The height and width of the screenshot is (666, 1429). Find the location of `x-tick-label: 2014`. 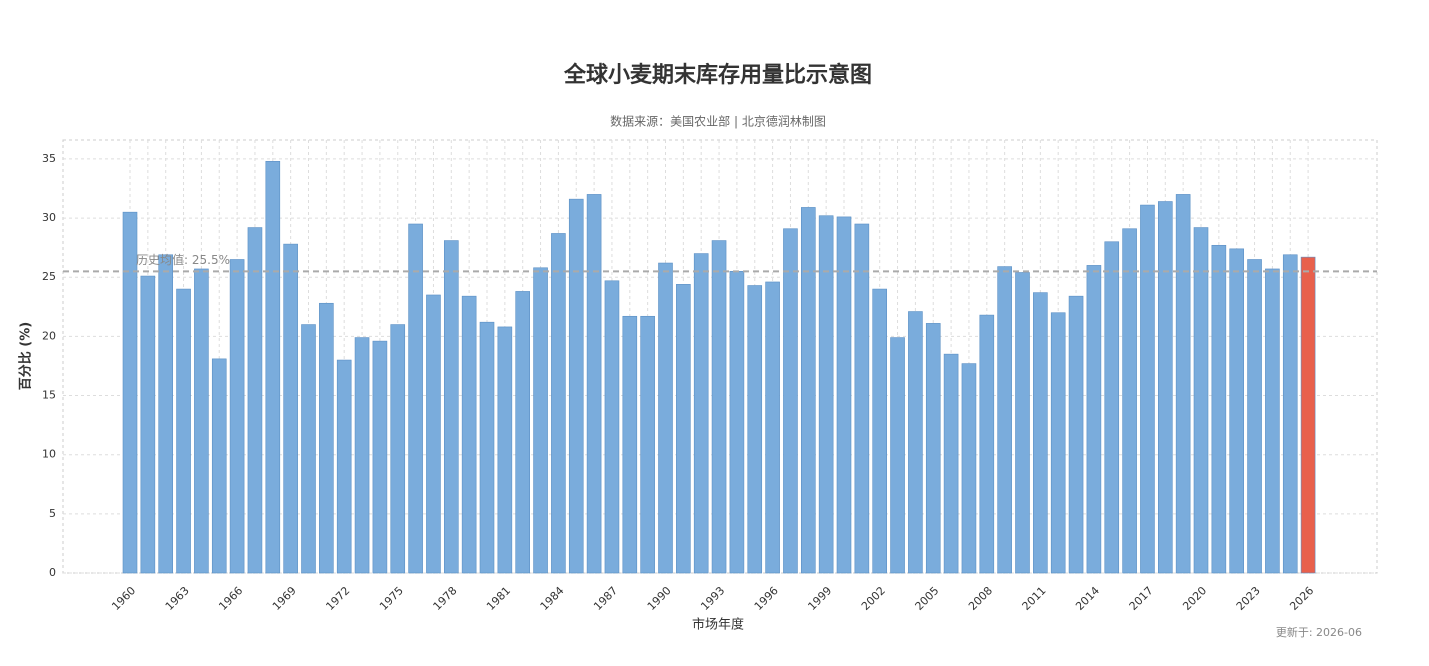

x-tick-label: 2014 is located at coordinates (1087, 598).